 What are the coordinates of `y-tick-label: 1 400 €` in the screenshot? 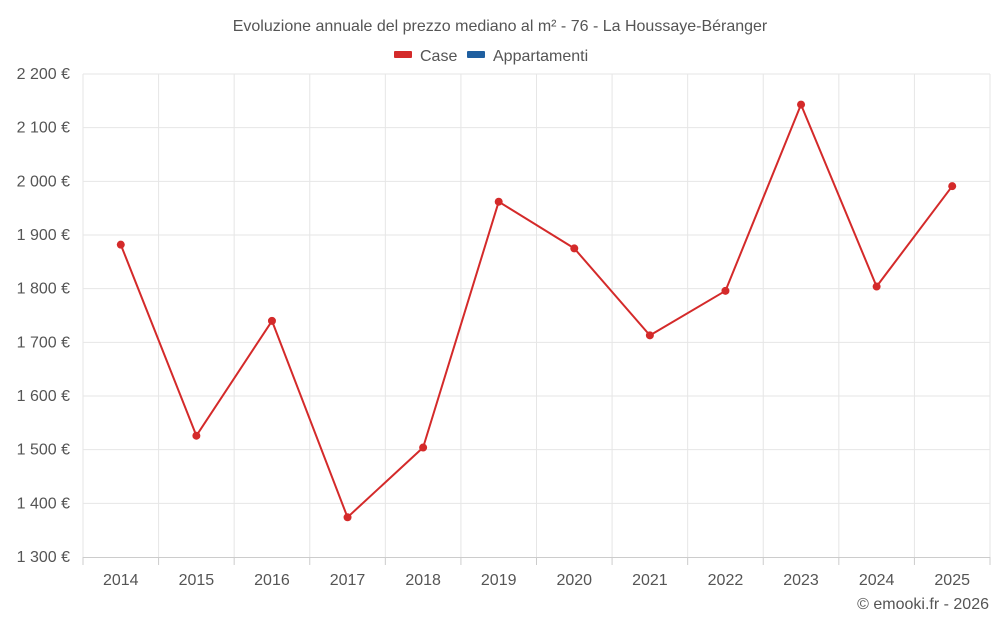 It's located at (43, 503).